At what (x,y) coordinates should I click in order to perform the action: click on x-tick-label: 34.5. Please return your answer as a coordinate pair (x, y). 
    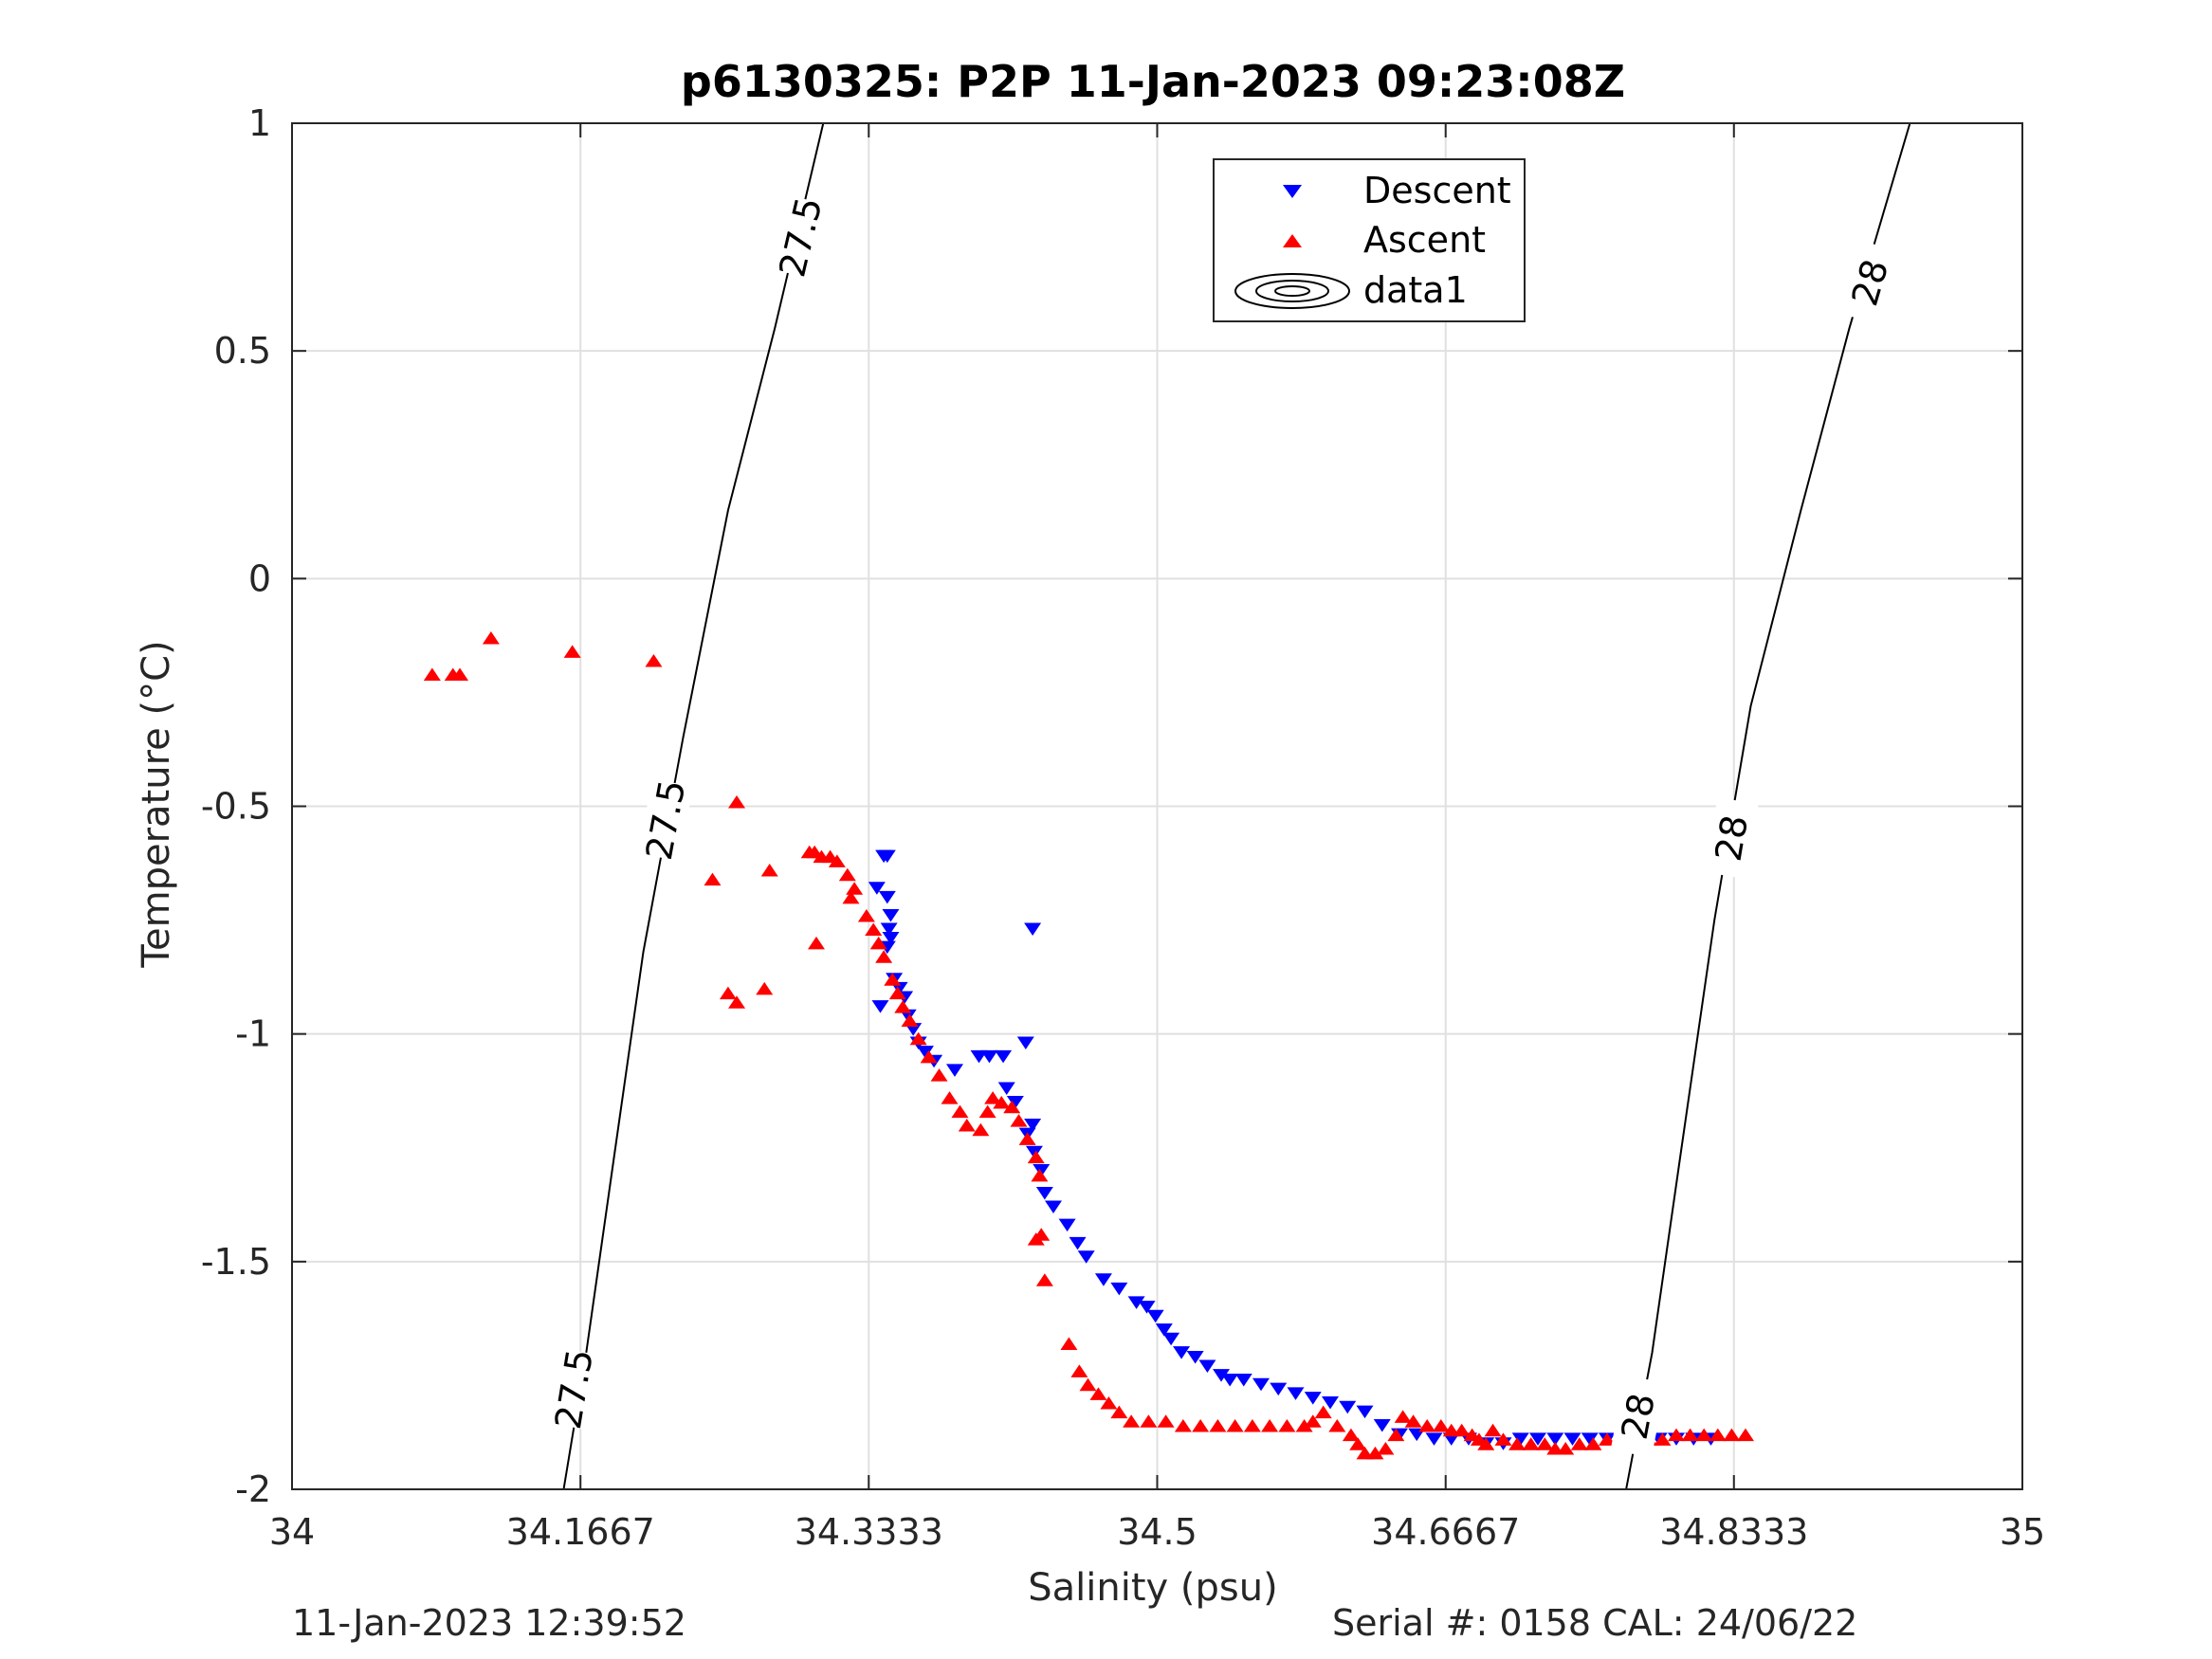
    Looking at the image, I should click on (1157, 1532).